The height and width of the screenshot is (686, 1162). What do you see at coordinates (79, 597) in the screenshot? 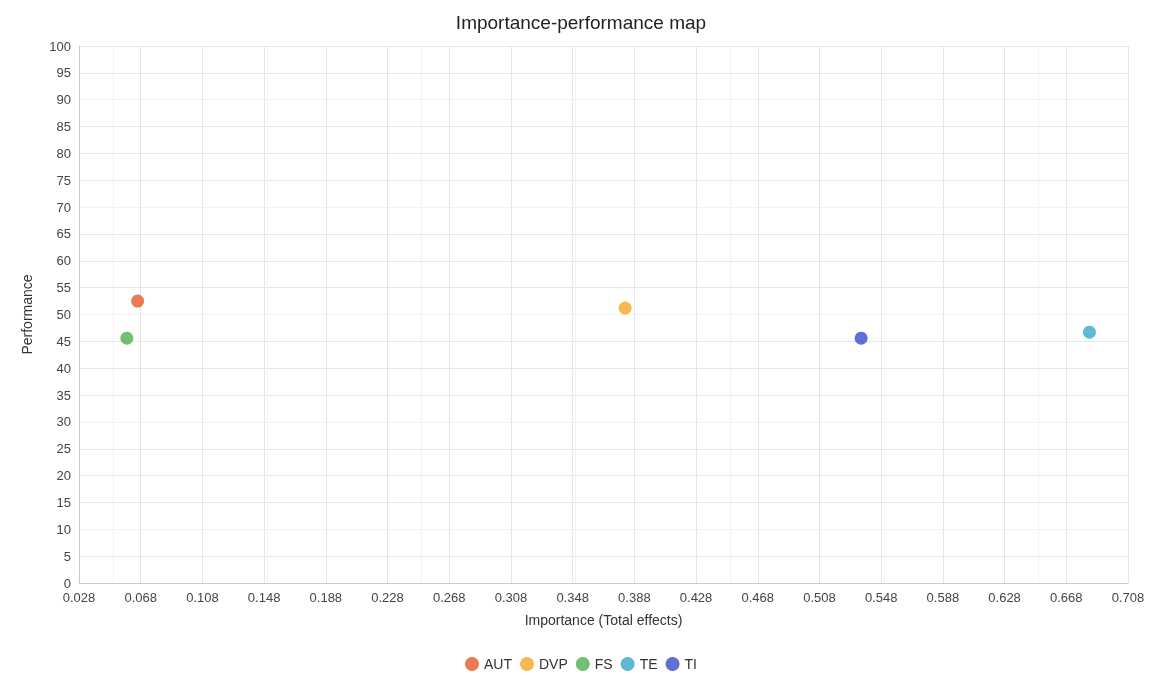
I see `x-tick-label: 0.028` at bounding box center [79, 597].